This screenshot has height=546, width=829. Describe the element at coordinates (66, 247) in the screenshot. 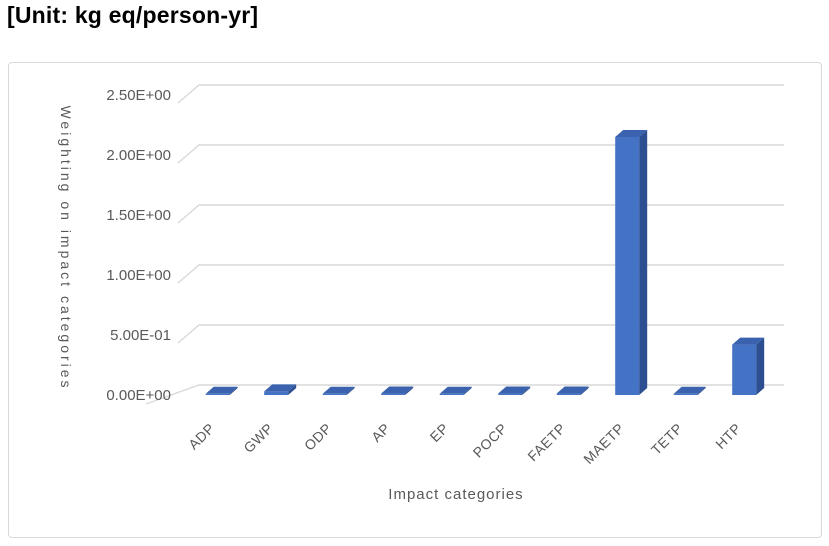

I see `y-axis-title: Weighting on impact categories` at that location.